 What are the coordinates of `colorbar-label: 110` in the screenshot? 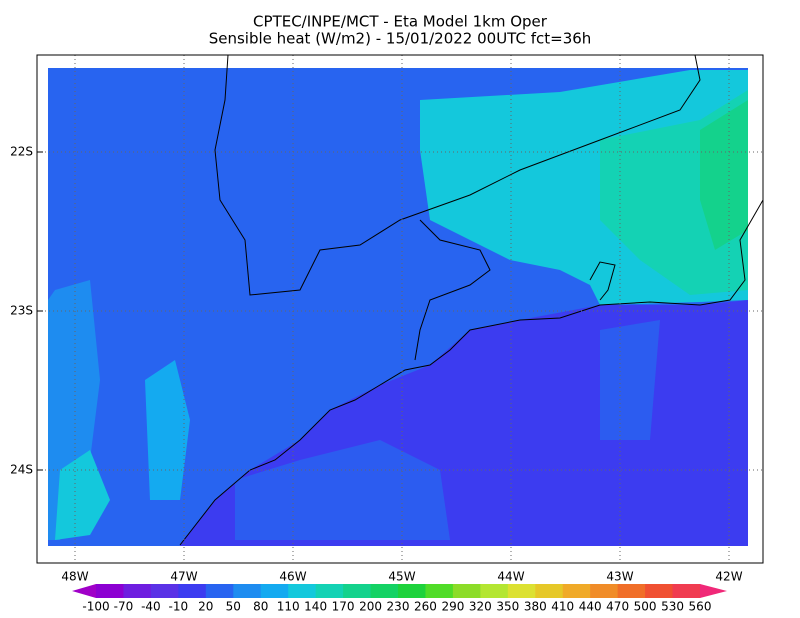 It's located at (288, 607).